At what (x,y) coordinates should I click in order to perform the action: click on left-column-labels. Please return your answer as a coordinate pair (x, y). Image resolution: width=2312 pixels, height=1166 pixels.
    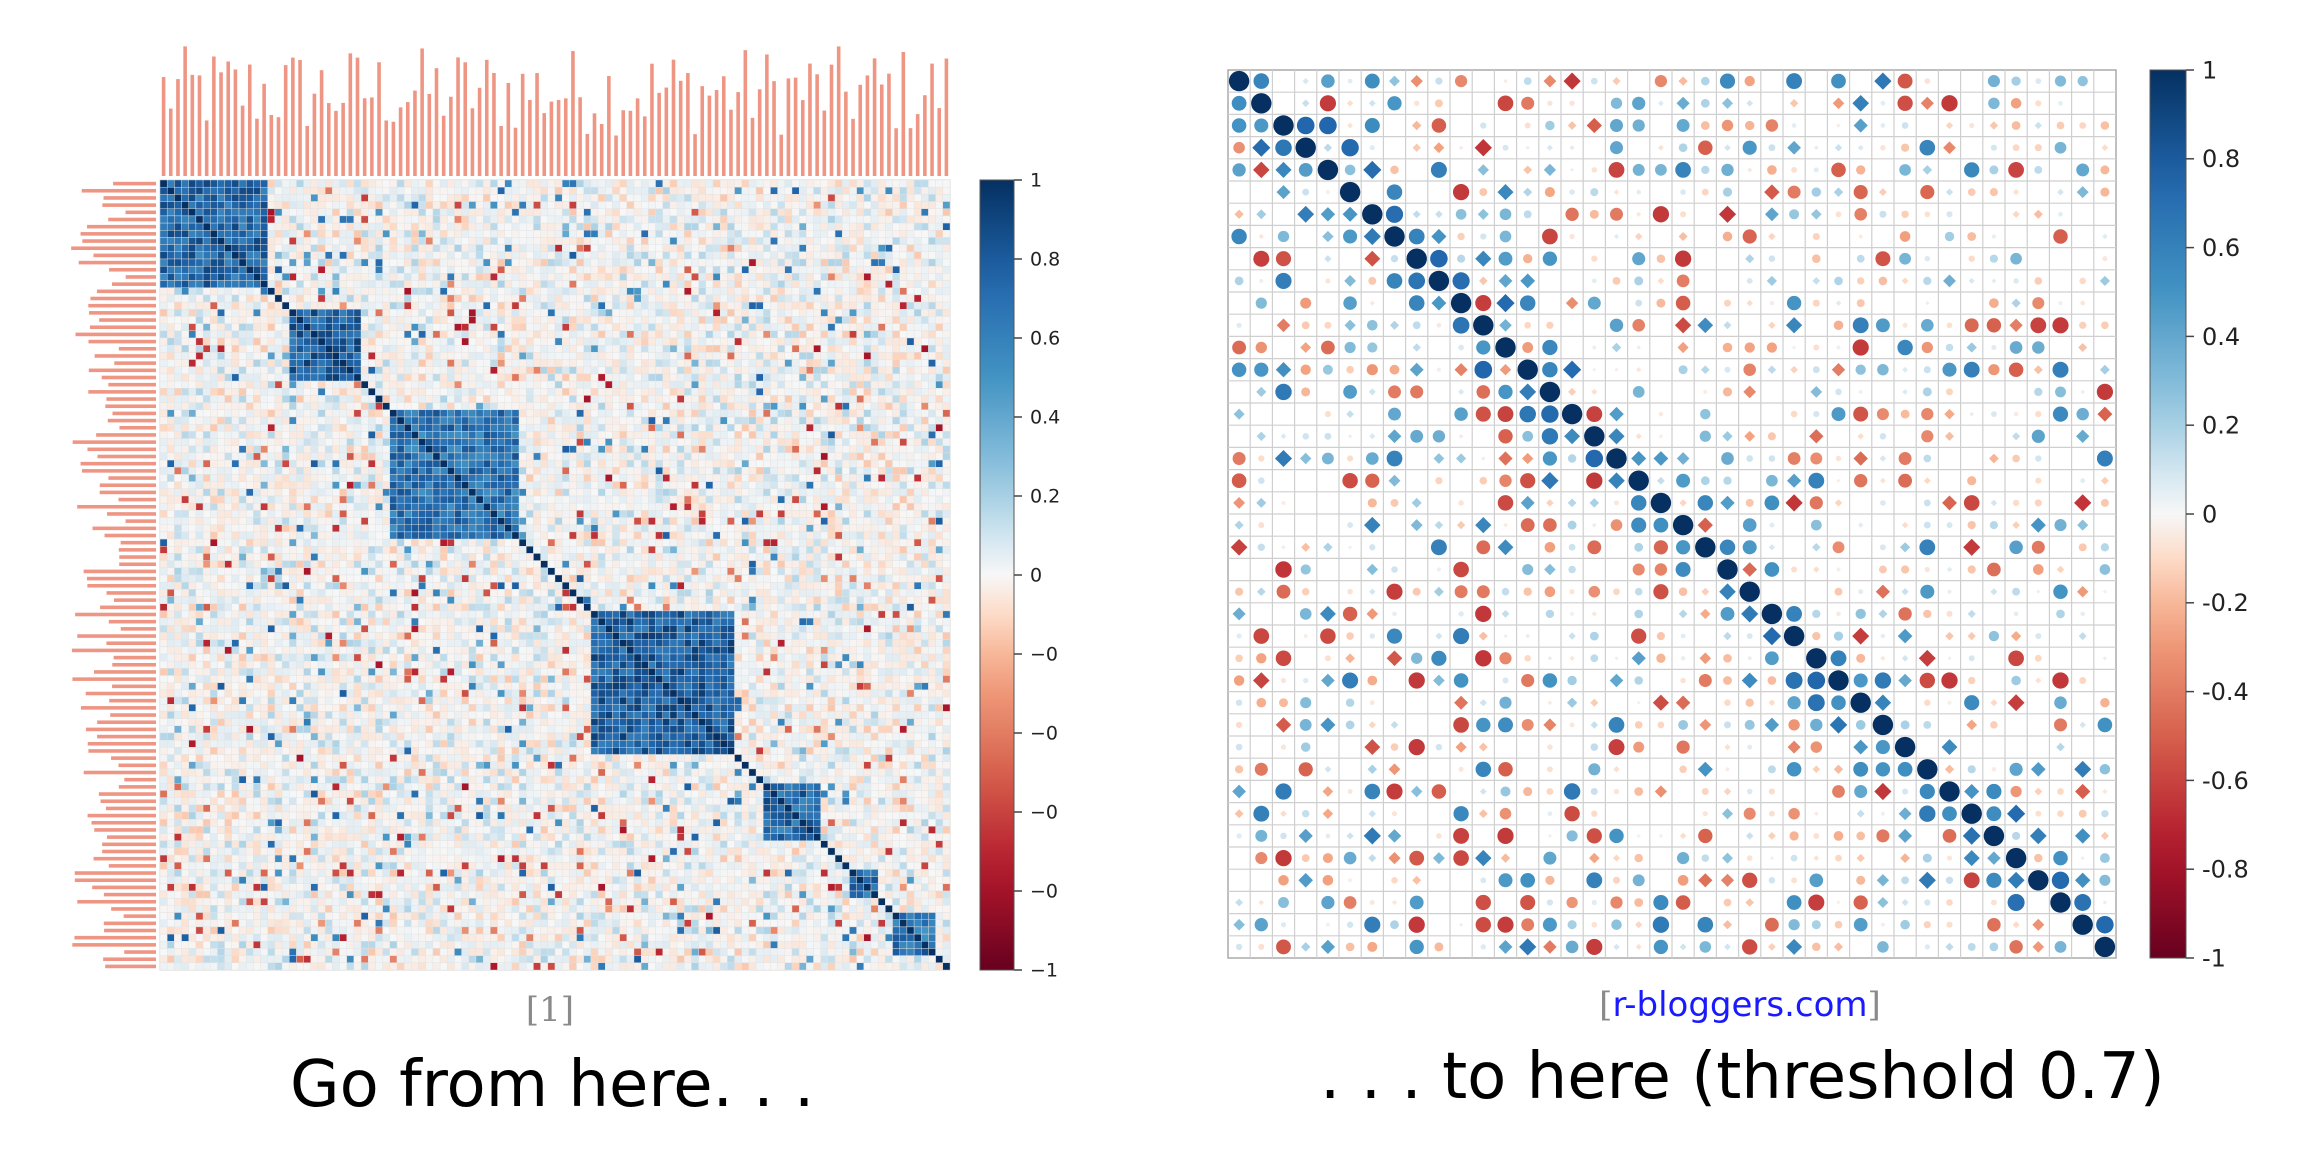
    Looking at the image, I should click on (555, 111).